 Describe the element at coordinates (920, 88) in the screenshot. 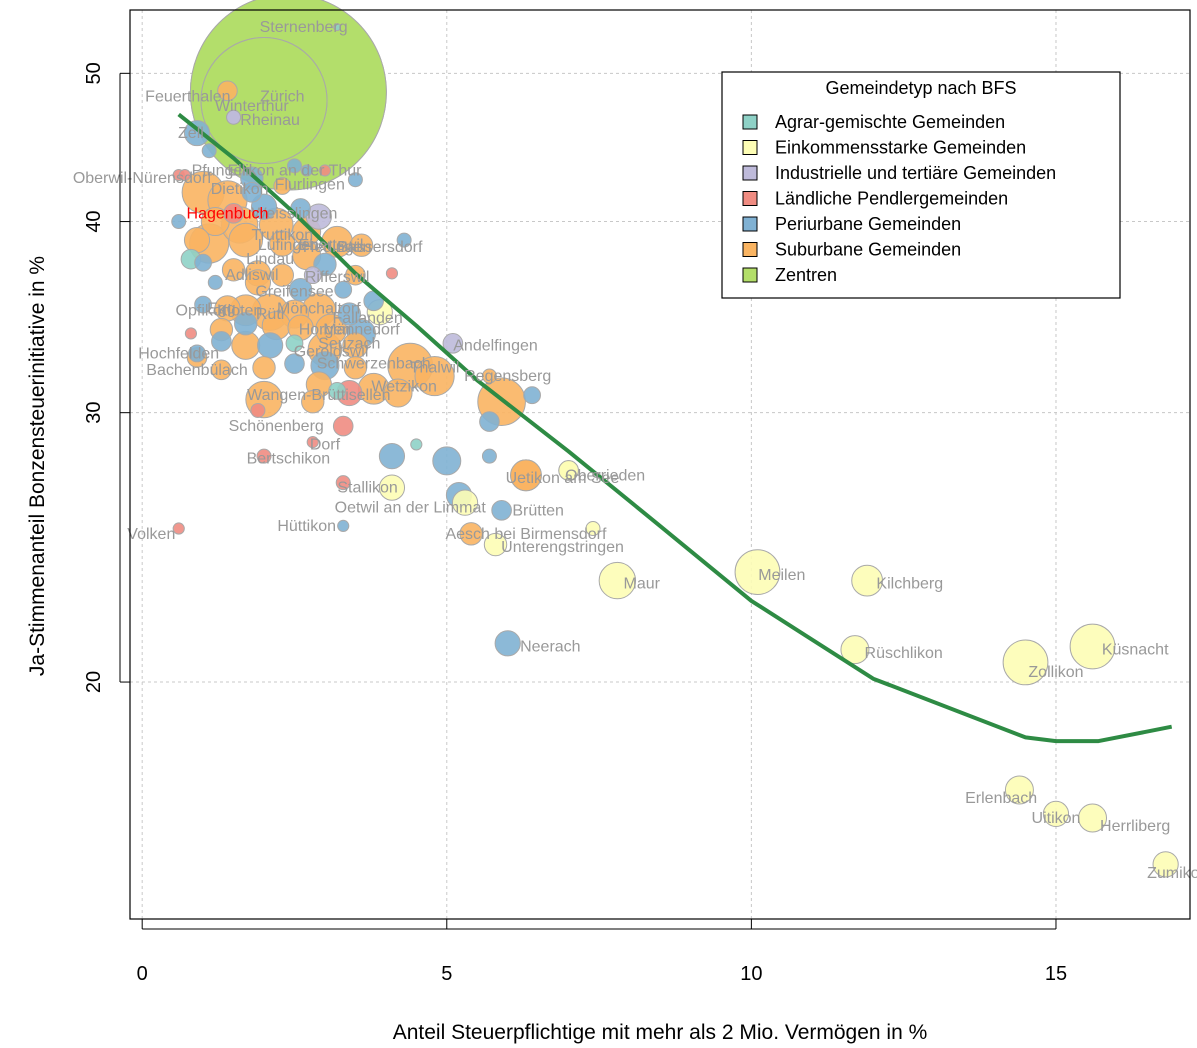

I see `legend-title: Gemeindetyp nach BFS` at that location.